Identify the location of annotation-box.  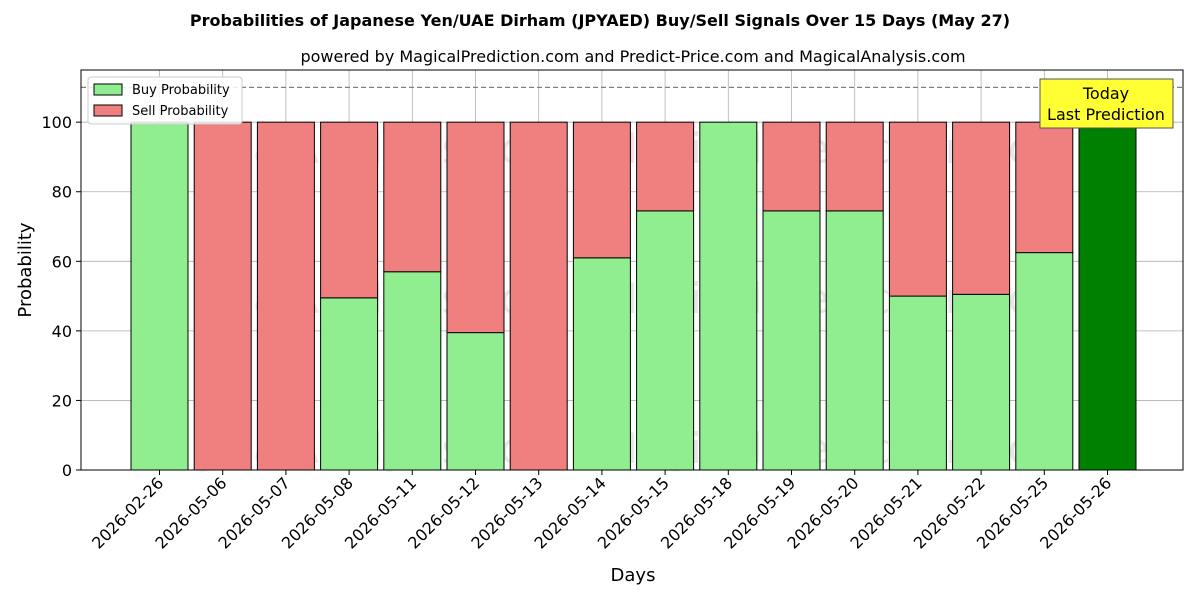
(1106, 103).